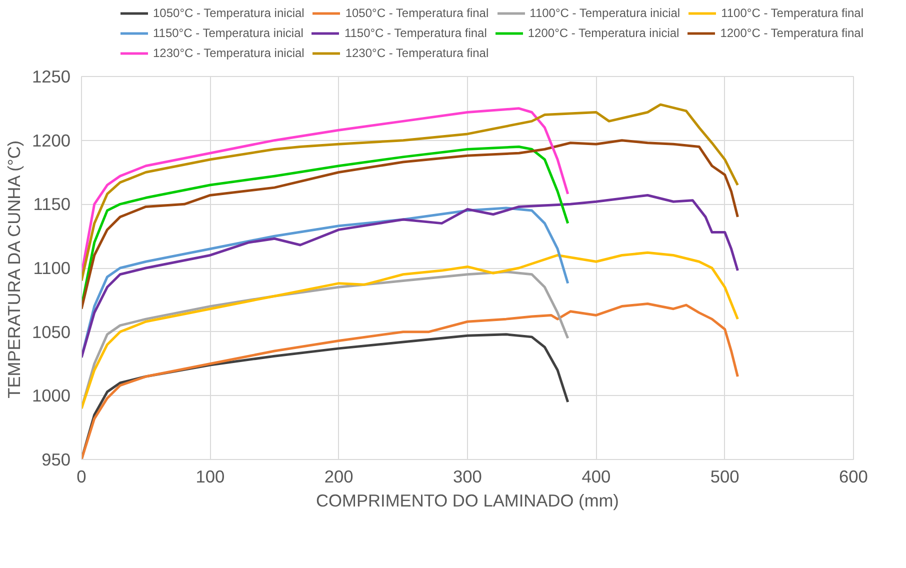 Image resolution: width=906 pixels, height=568 pixels. Describe the element at coordinates (51, 396) in the screenshot. I see `y-tick-label: 1000` at that location.